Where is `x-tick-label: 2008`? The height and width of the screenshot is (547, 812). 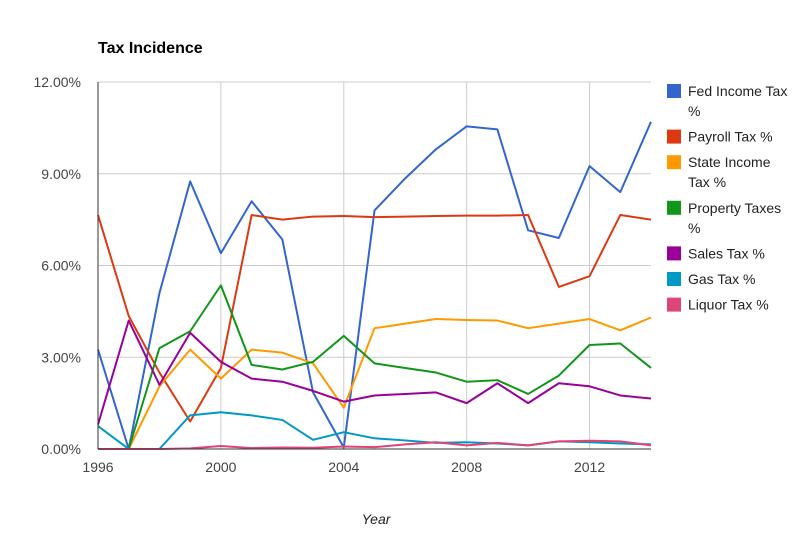 x-tick-label: 2008 is located at coordinates (466, 467).